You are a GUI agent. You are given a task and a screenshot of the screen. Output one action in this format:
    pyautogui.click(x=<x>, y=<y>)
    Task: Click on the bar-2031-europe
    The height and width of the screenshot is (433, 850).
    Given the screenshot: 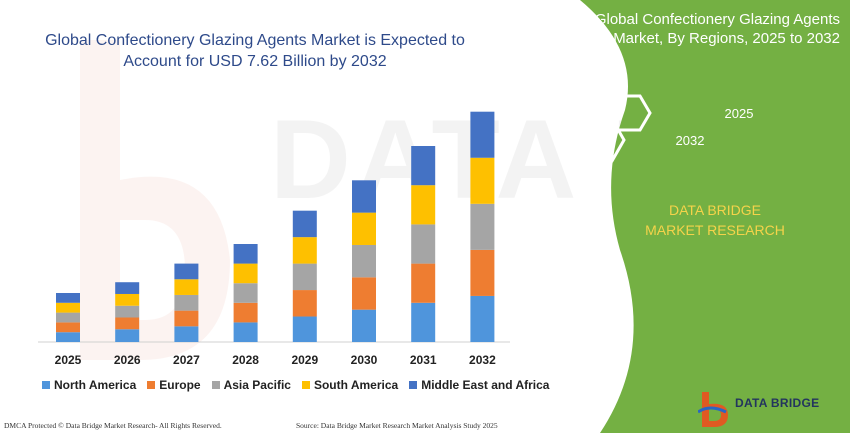 What is the action you would take?
    pyautogui.click(x=423, y=283)
    